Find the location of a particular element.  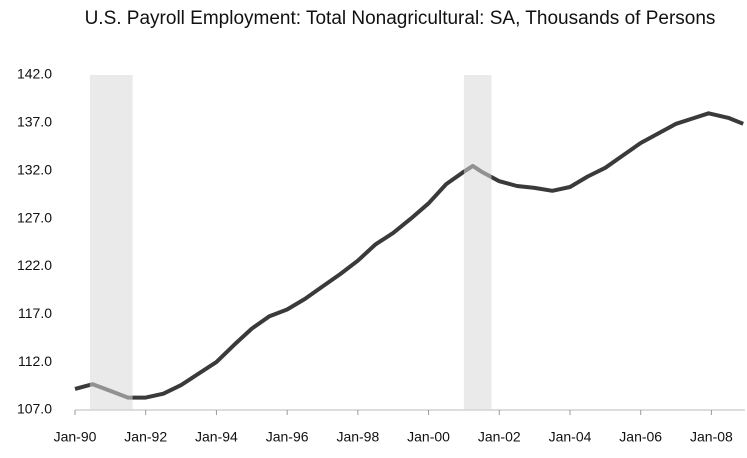

x-tick-label: Jan-92 is located at coordinates (145, 437).